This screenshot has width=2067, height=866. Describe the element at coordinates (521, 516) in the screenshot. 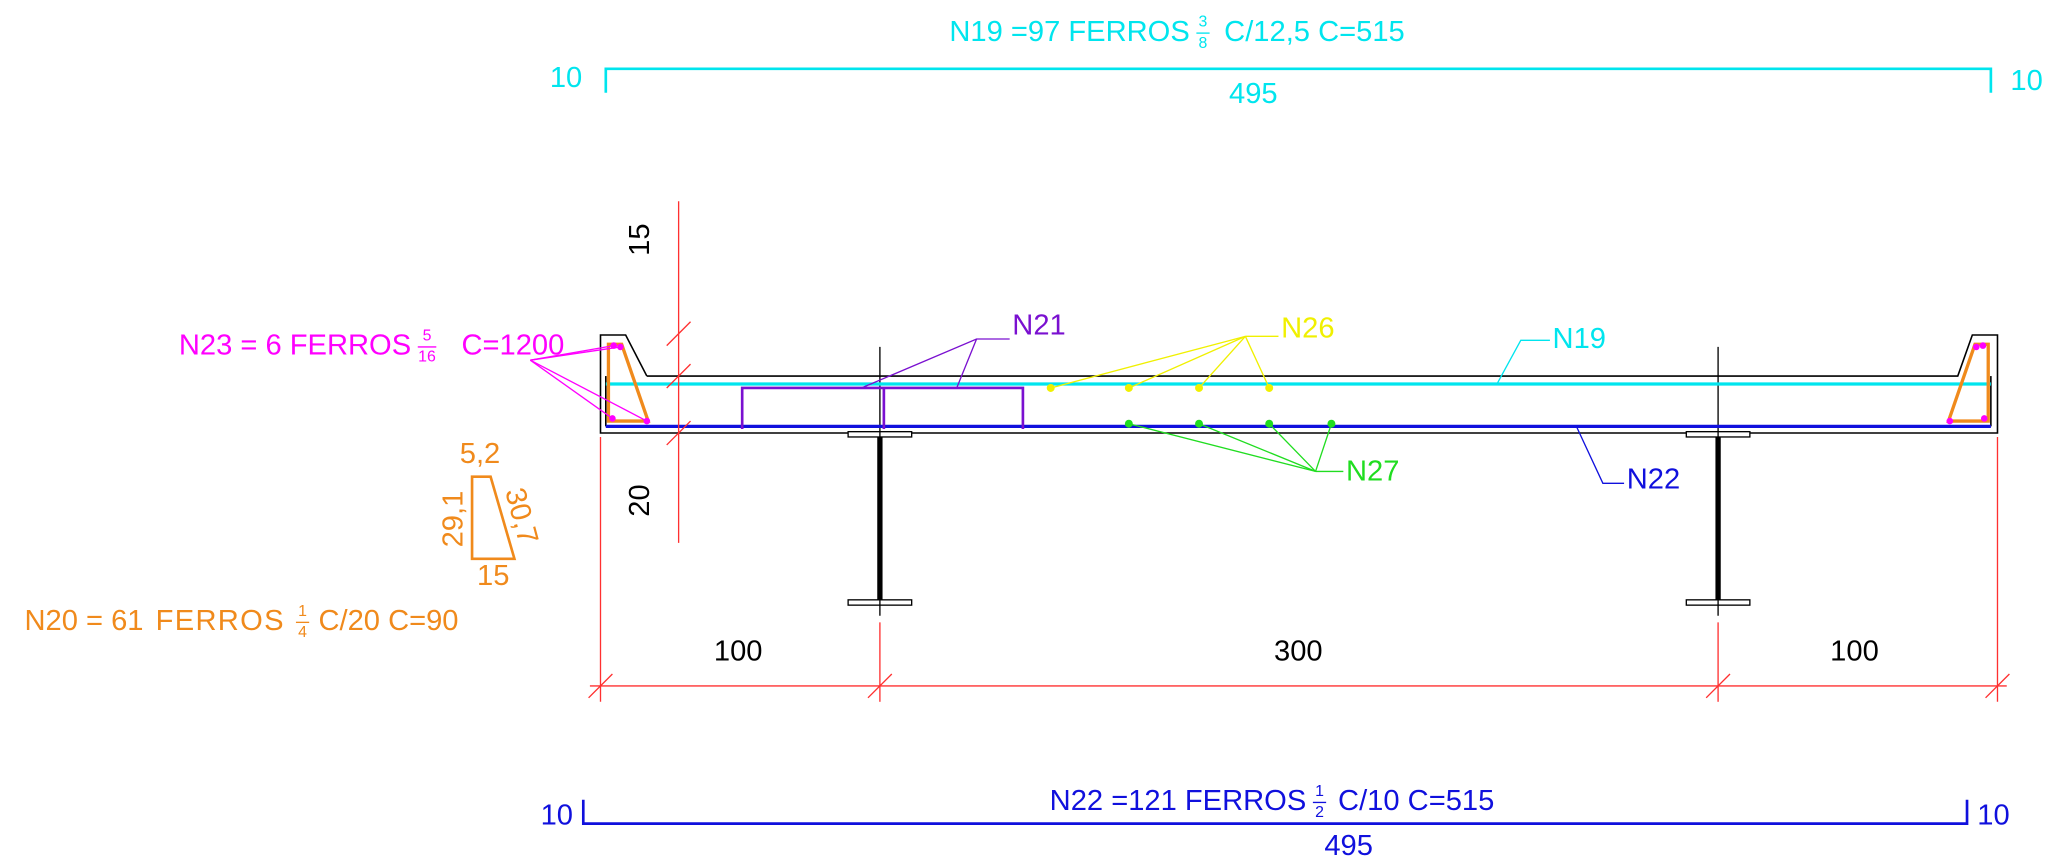

I see `n20-shape-text: 30,7` at that location.